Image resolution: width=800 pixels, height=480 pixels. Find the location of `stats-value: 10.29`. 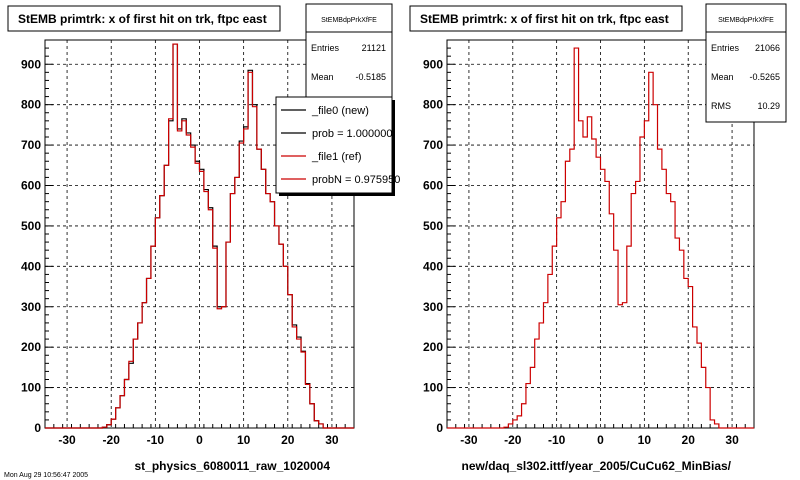

stats-value: 10.29 is located at coordinates (768, 106).